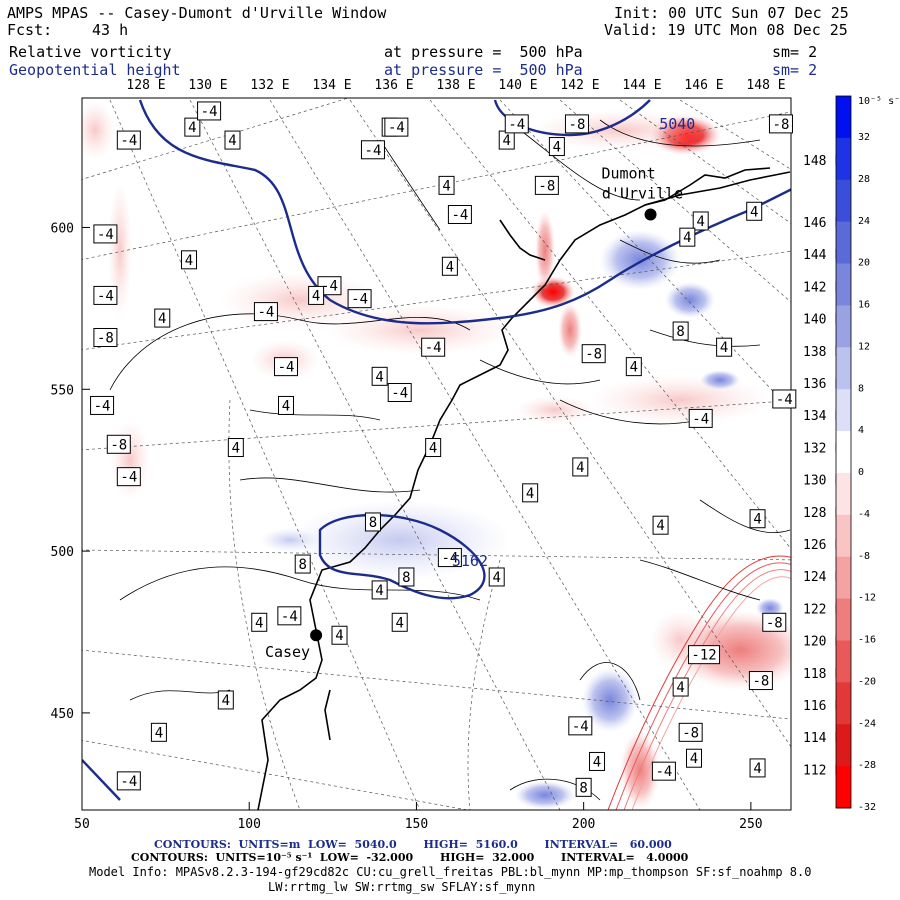 The width and height of the screenshot is (900, 900). Describe the element at coordinates (703, 656) in the screenshot. I see `svg-text: -12` at that location.